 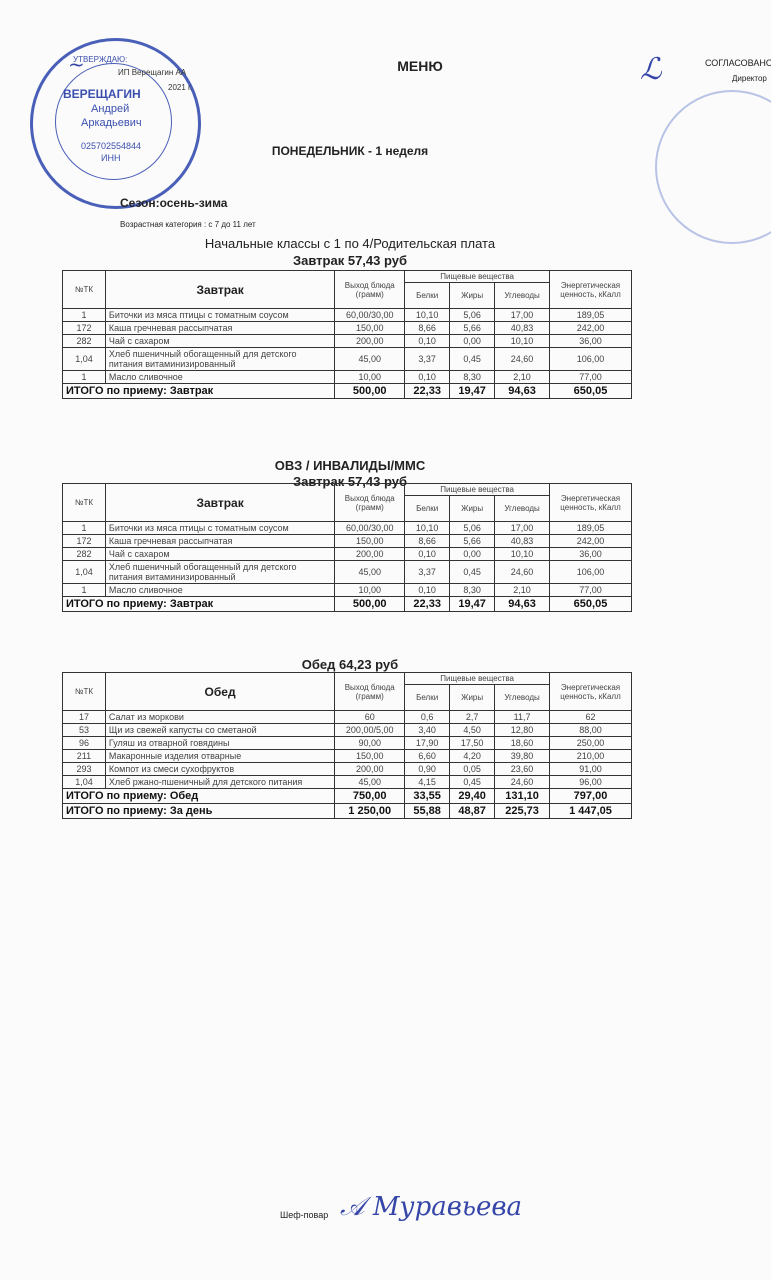 What do you see at coordinates (220, 554) in the screenshot?
I see `cell: Чай с сахаром` at bounding box center [220, 554].